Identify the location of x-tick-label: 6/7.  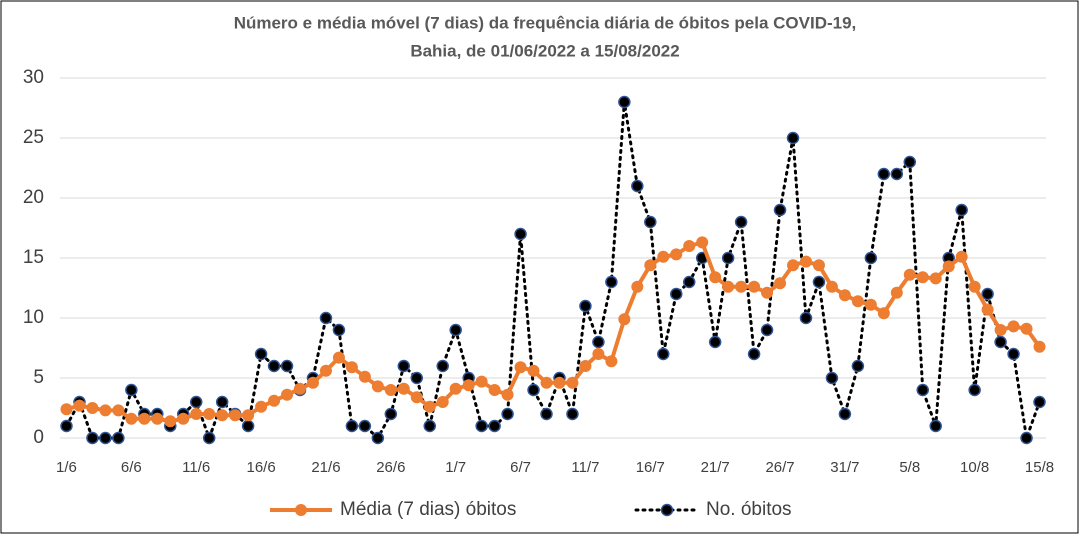
(520, 467).